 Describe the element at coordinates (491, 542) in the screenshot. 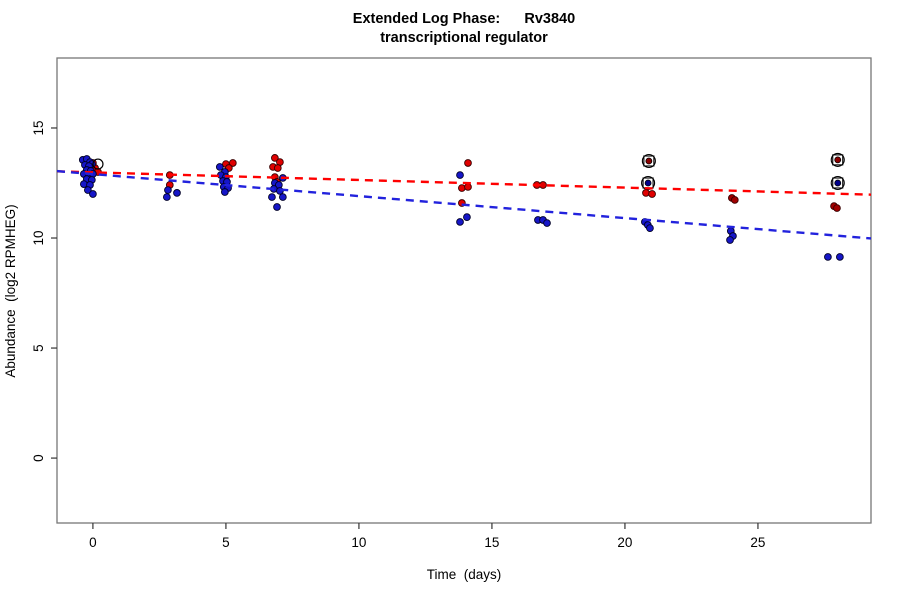

I see `x-tick-label: 15` at that location.